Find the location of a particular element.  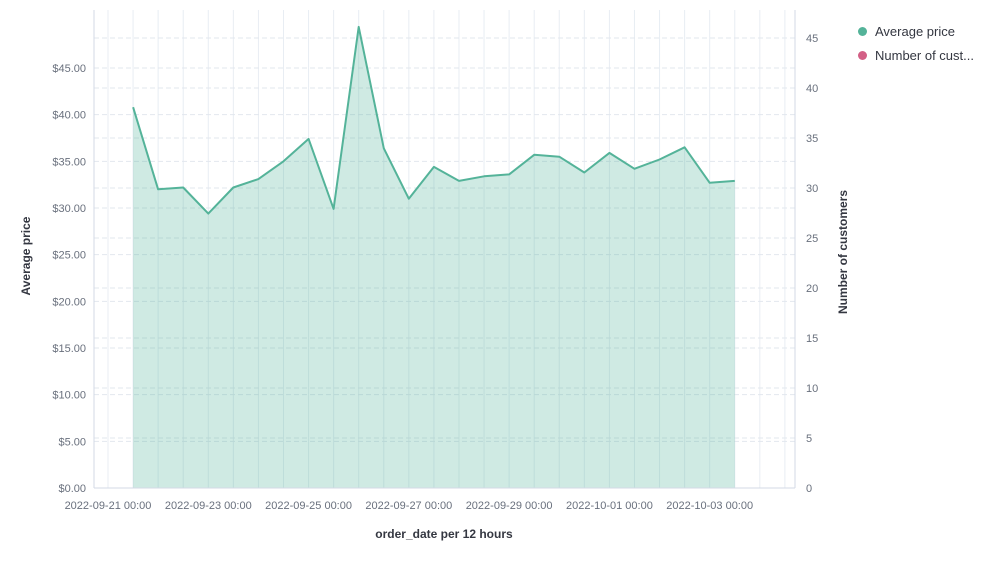

x-axis-tick-label: 2022-09-21 00:00 is located at coordinates (108, 506).